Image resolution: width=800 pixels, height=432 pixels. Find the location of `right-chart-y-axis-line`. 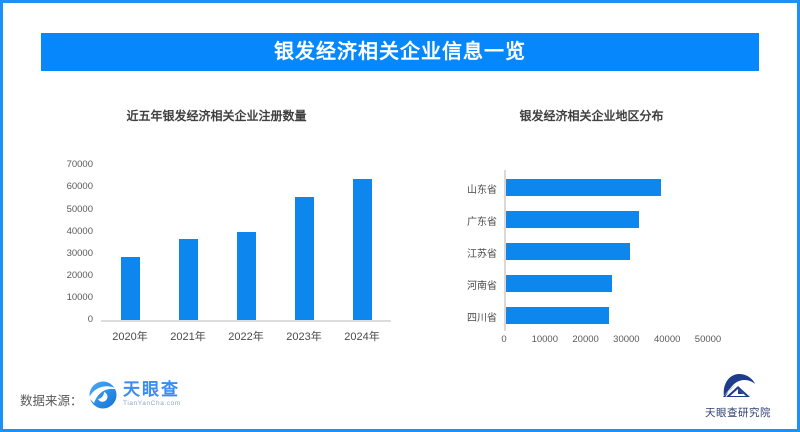

right-chart-y-axis-line is located at coordinates (505, 250).